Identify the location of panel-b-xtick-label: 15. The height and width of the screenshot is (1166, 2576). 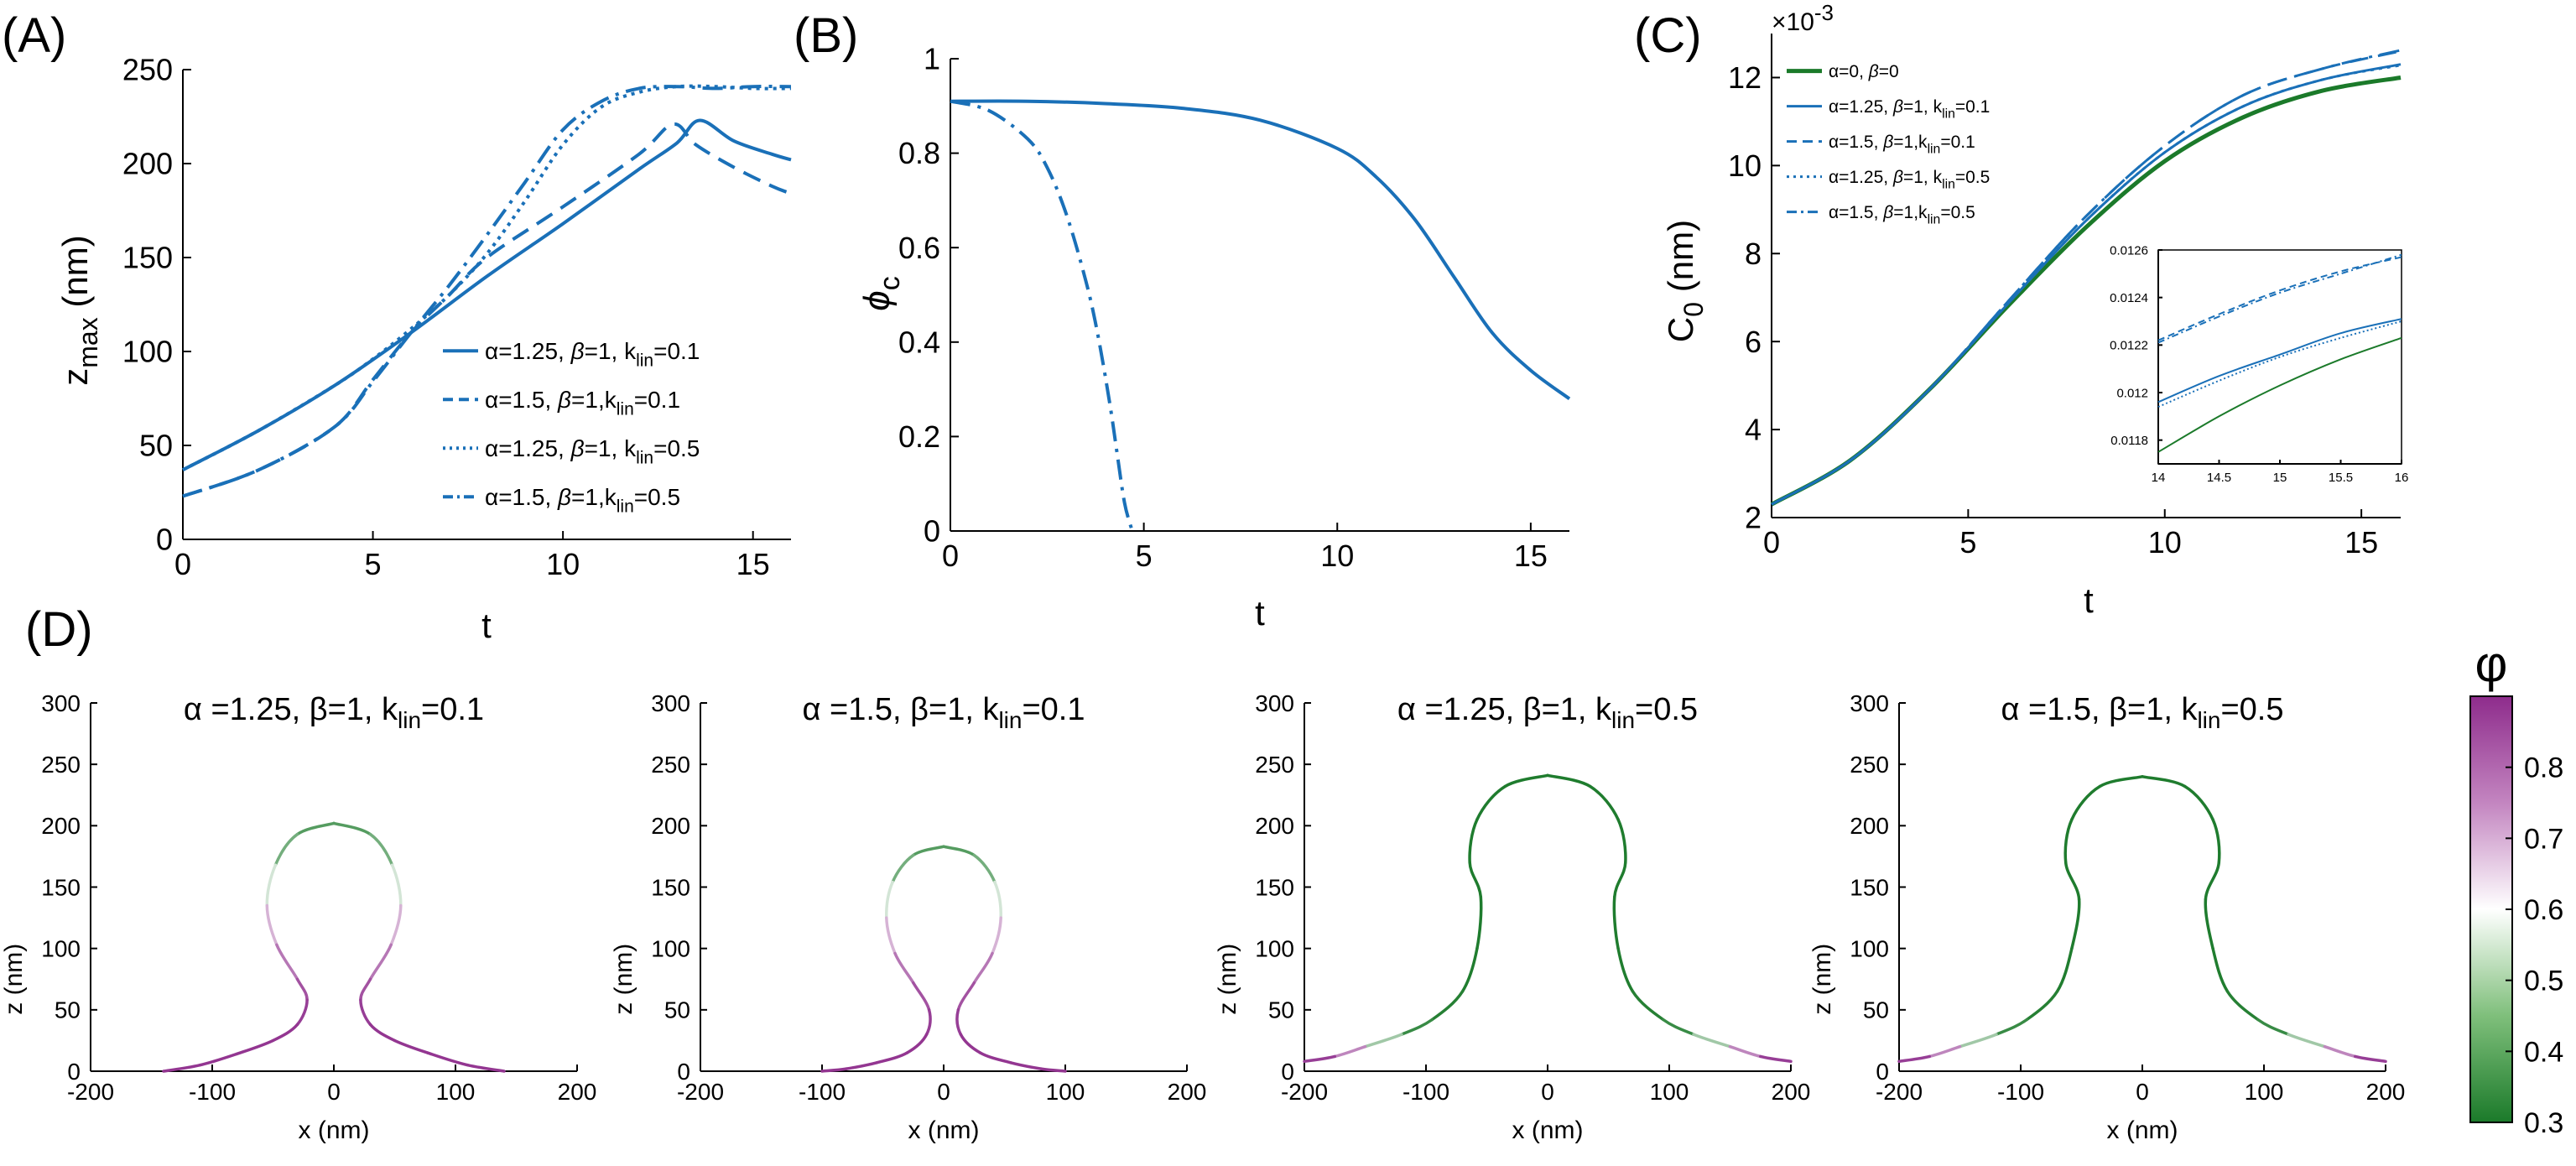
(1531, 556).